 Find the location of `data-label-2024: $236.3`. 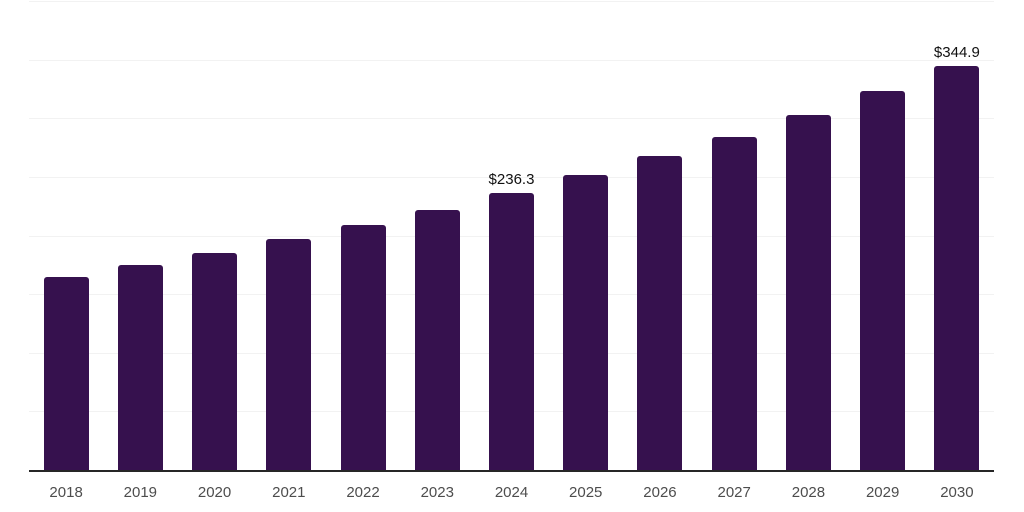

data-label-2024: $236.3 is located at coordinates (511, 179).